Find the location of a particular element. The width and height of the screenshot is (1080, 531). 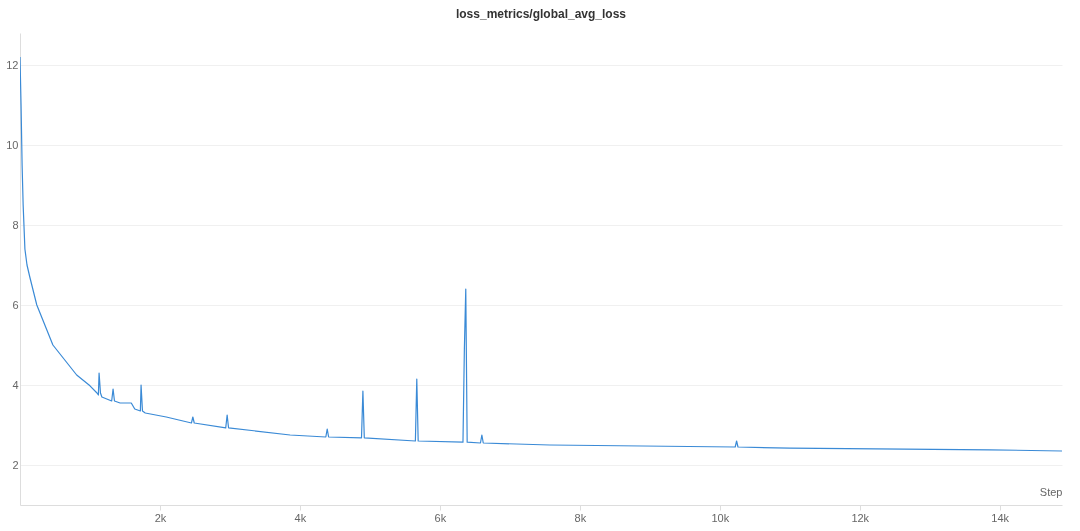

x-tick-label: 6k is located at coordinates (440, 517).